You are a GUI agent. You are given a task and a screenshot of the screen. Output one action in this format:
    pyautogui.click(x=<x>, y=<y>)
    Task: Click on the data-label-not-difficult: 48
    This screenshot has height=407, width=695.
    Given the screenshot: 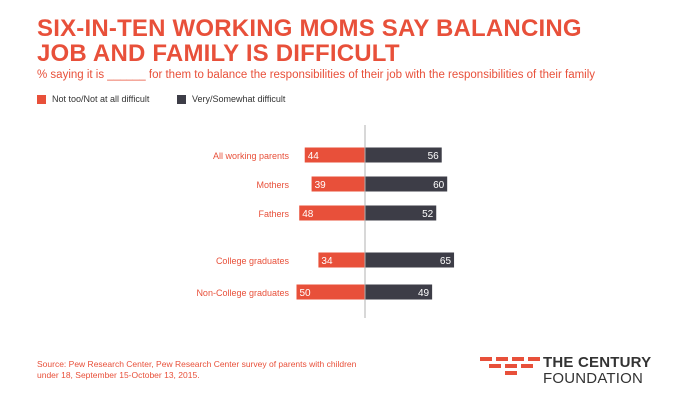 What is the action you would take?
    pyautogui.click(x=308, y=214)
    